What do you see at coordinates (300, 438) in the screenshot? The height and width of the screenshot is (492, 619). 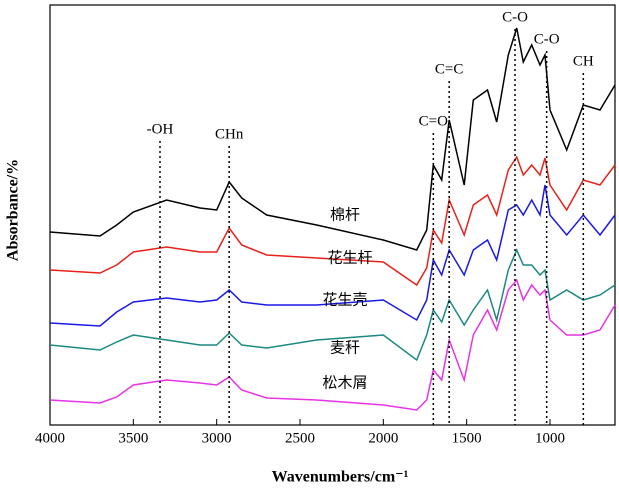 I see `x-tick-label: 2500` at bounding box center [300, 438].